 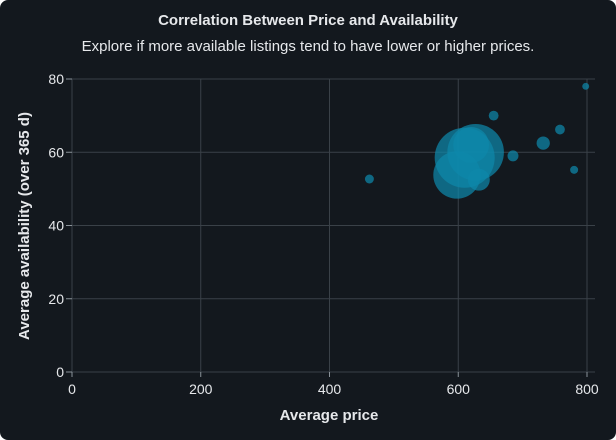 What do you see at coordinates (24, 226) in the screenshot?
I see `y-axis-title: Average availability (over 365 d)` at bounding box center [24, 226].